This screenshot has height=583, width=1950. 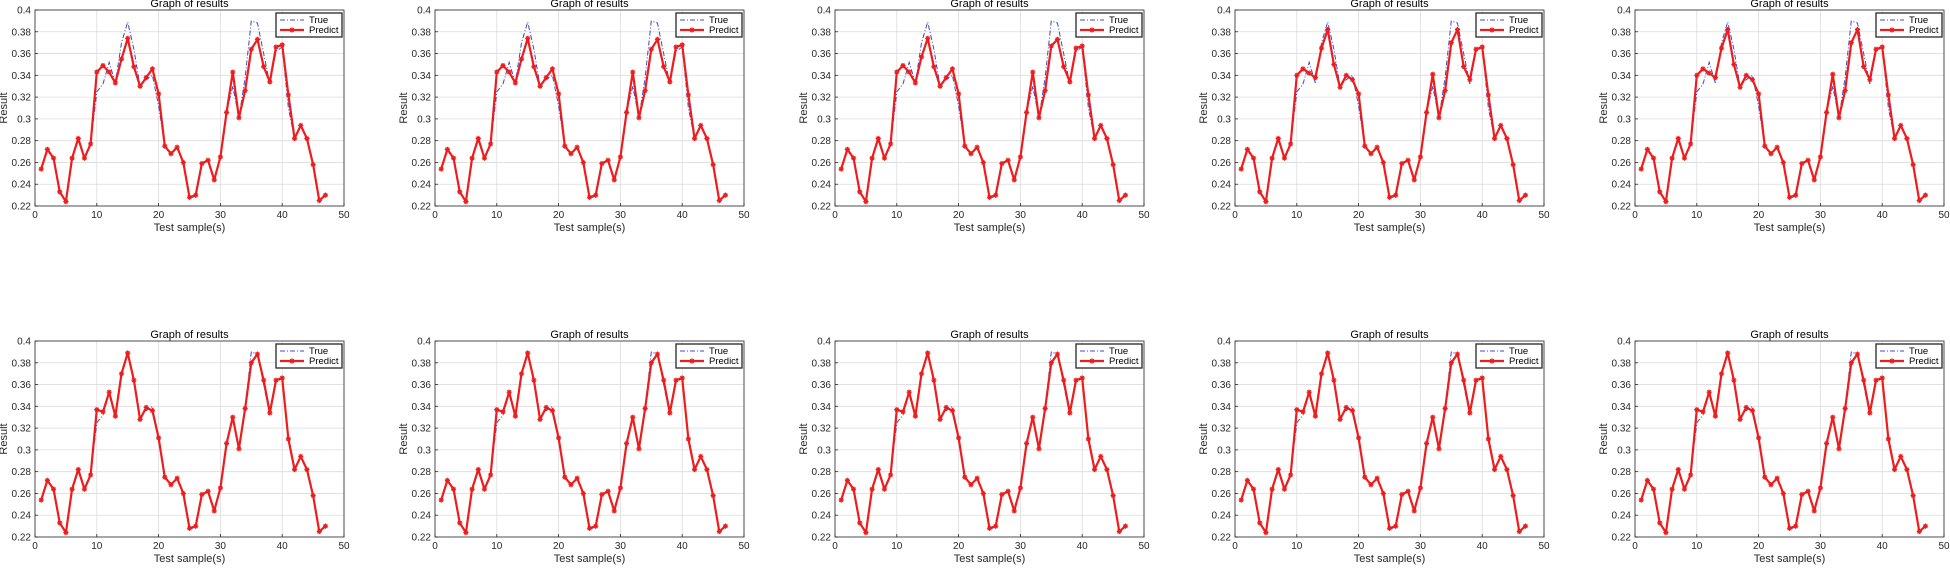 I want to click on x-tick-label: 50, so click(x=1944, y=215).